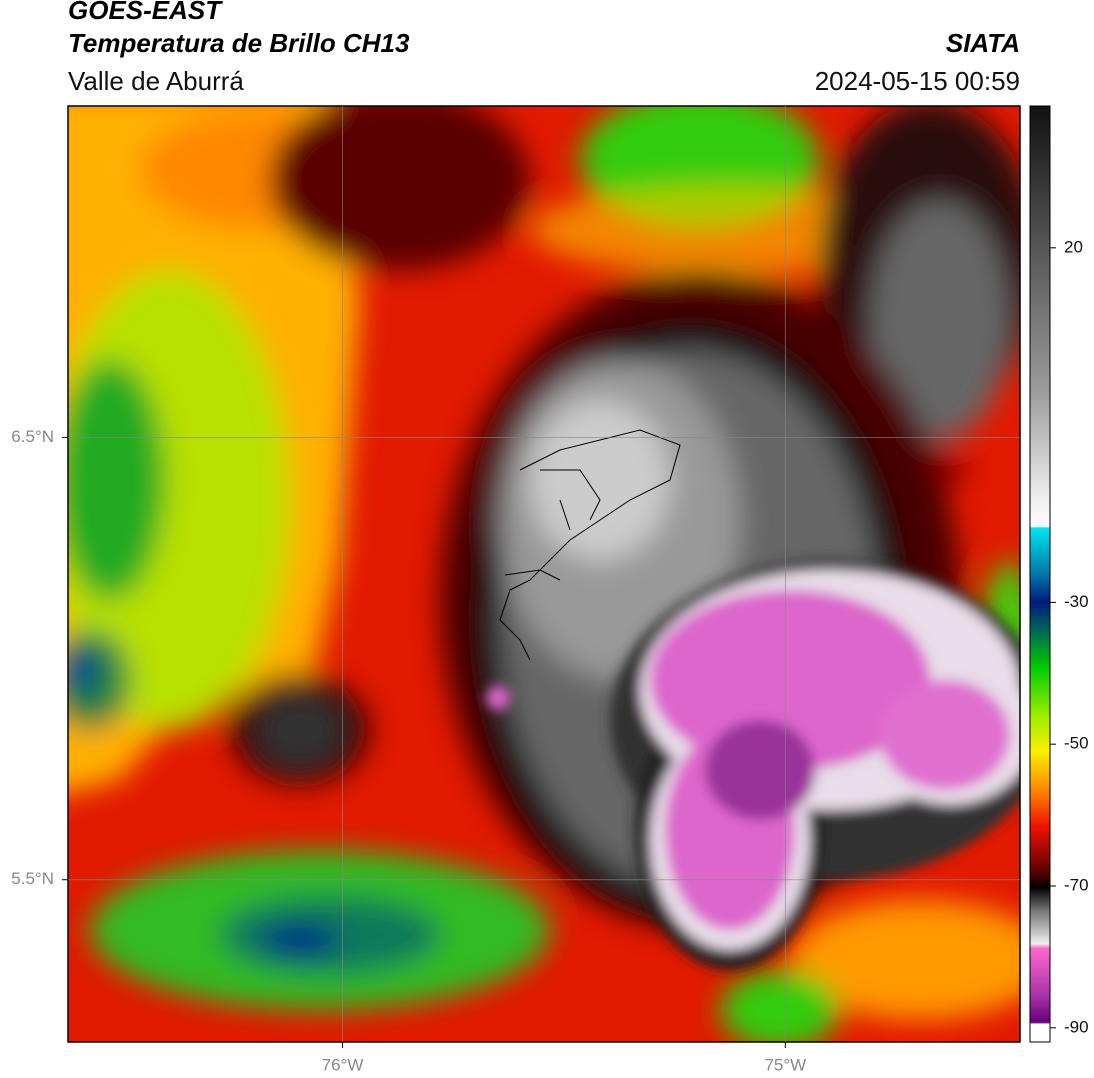 The height and width of the screenshot is (1078, 1094). I want to click on x-tick-label: 75°W, so click(785, 1064).